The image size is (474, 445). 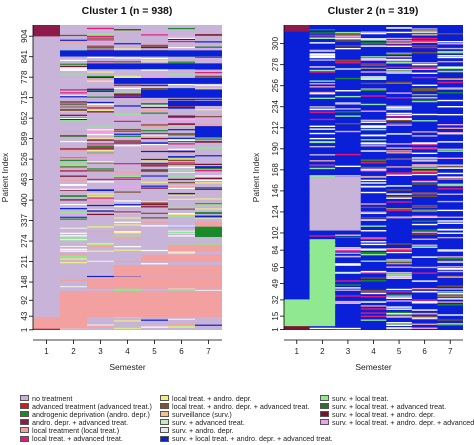 I want to click on legend-item: surv. + local treat., so click(x=354, y=398).